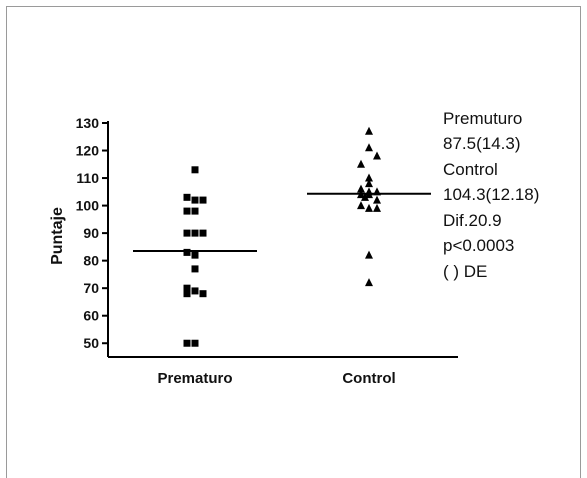  What do you see at coordinates (88, 206) in the screenshot?
I see `y-tick-label: 100` at bounding box center [88, 206].